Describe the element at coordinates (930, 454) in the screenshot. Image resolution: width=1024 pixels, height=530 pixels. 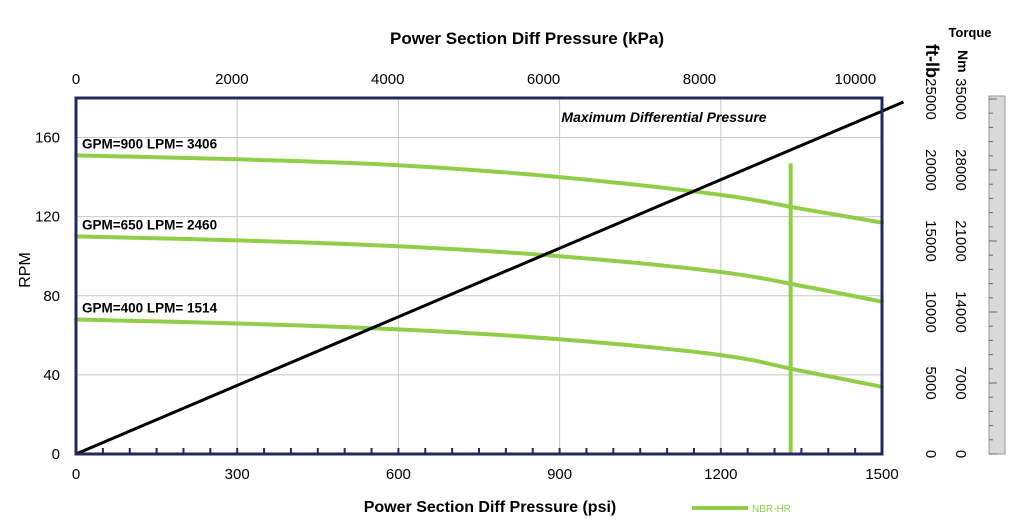
I see `torque-ftlb-tick-label: 0` at that location.